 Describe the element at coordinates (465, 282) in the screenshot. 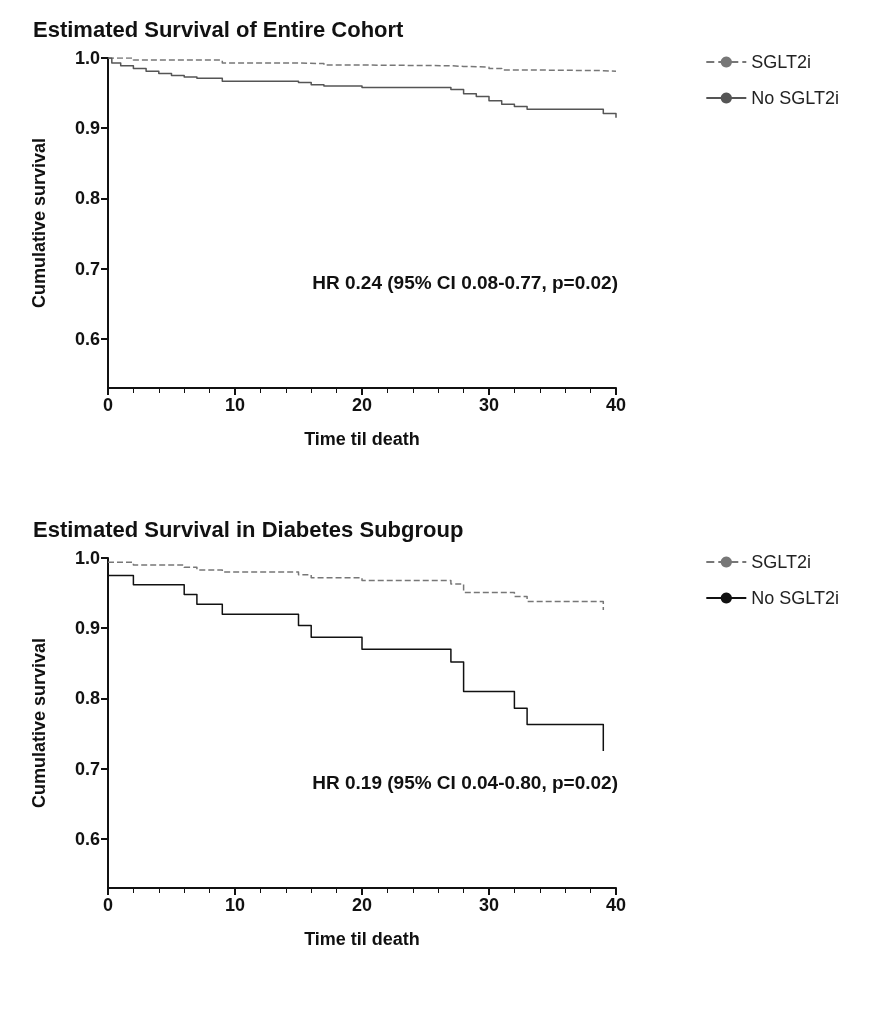

I see `annotation: HR 0.24 (95% CI 0.08-0.77, p=0.02)` at that location.